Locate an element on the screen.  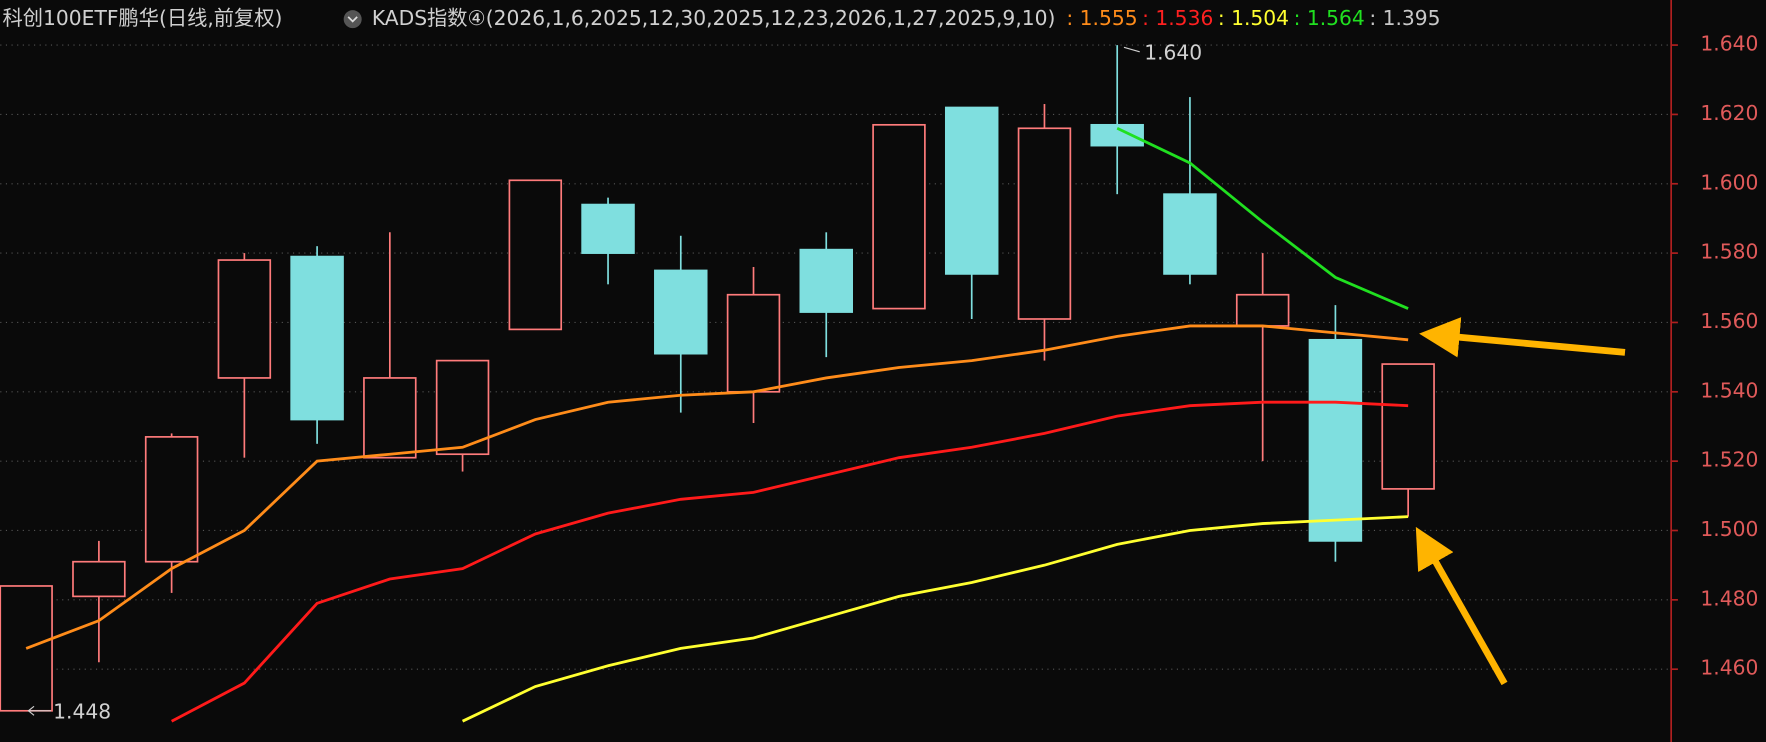
indicator-readout: : 1.536 is located at coordinates (1177, 18).